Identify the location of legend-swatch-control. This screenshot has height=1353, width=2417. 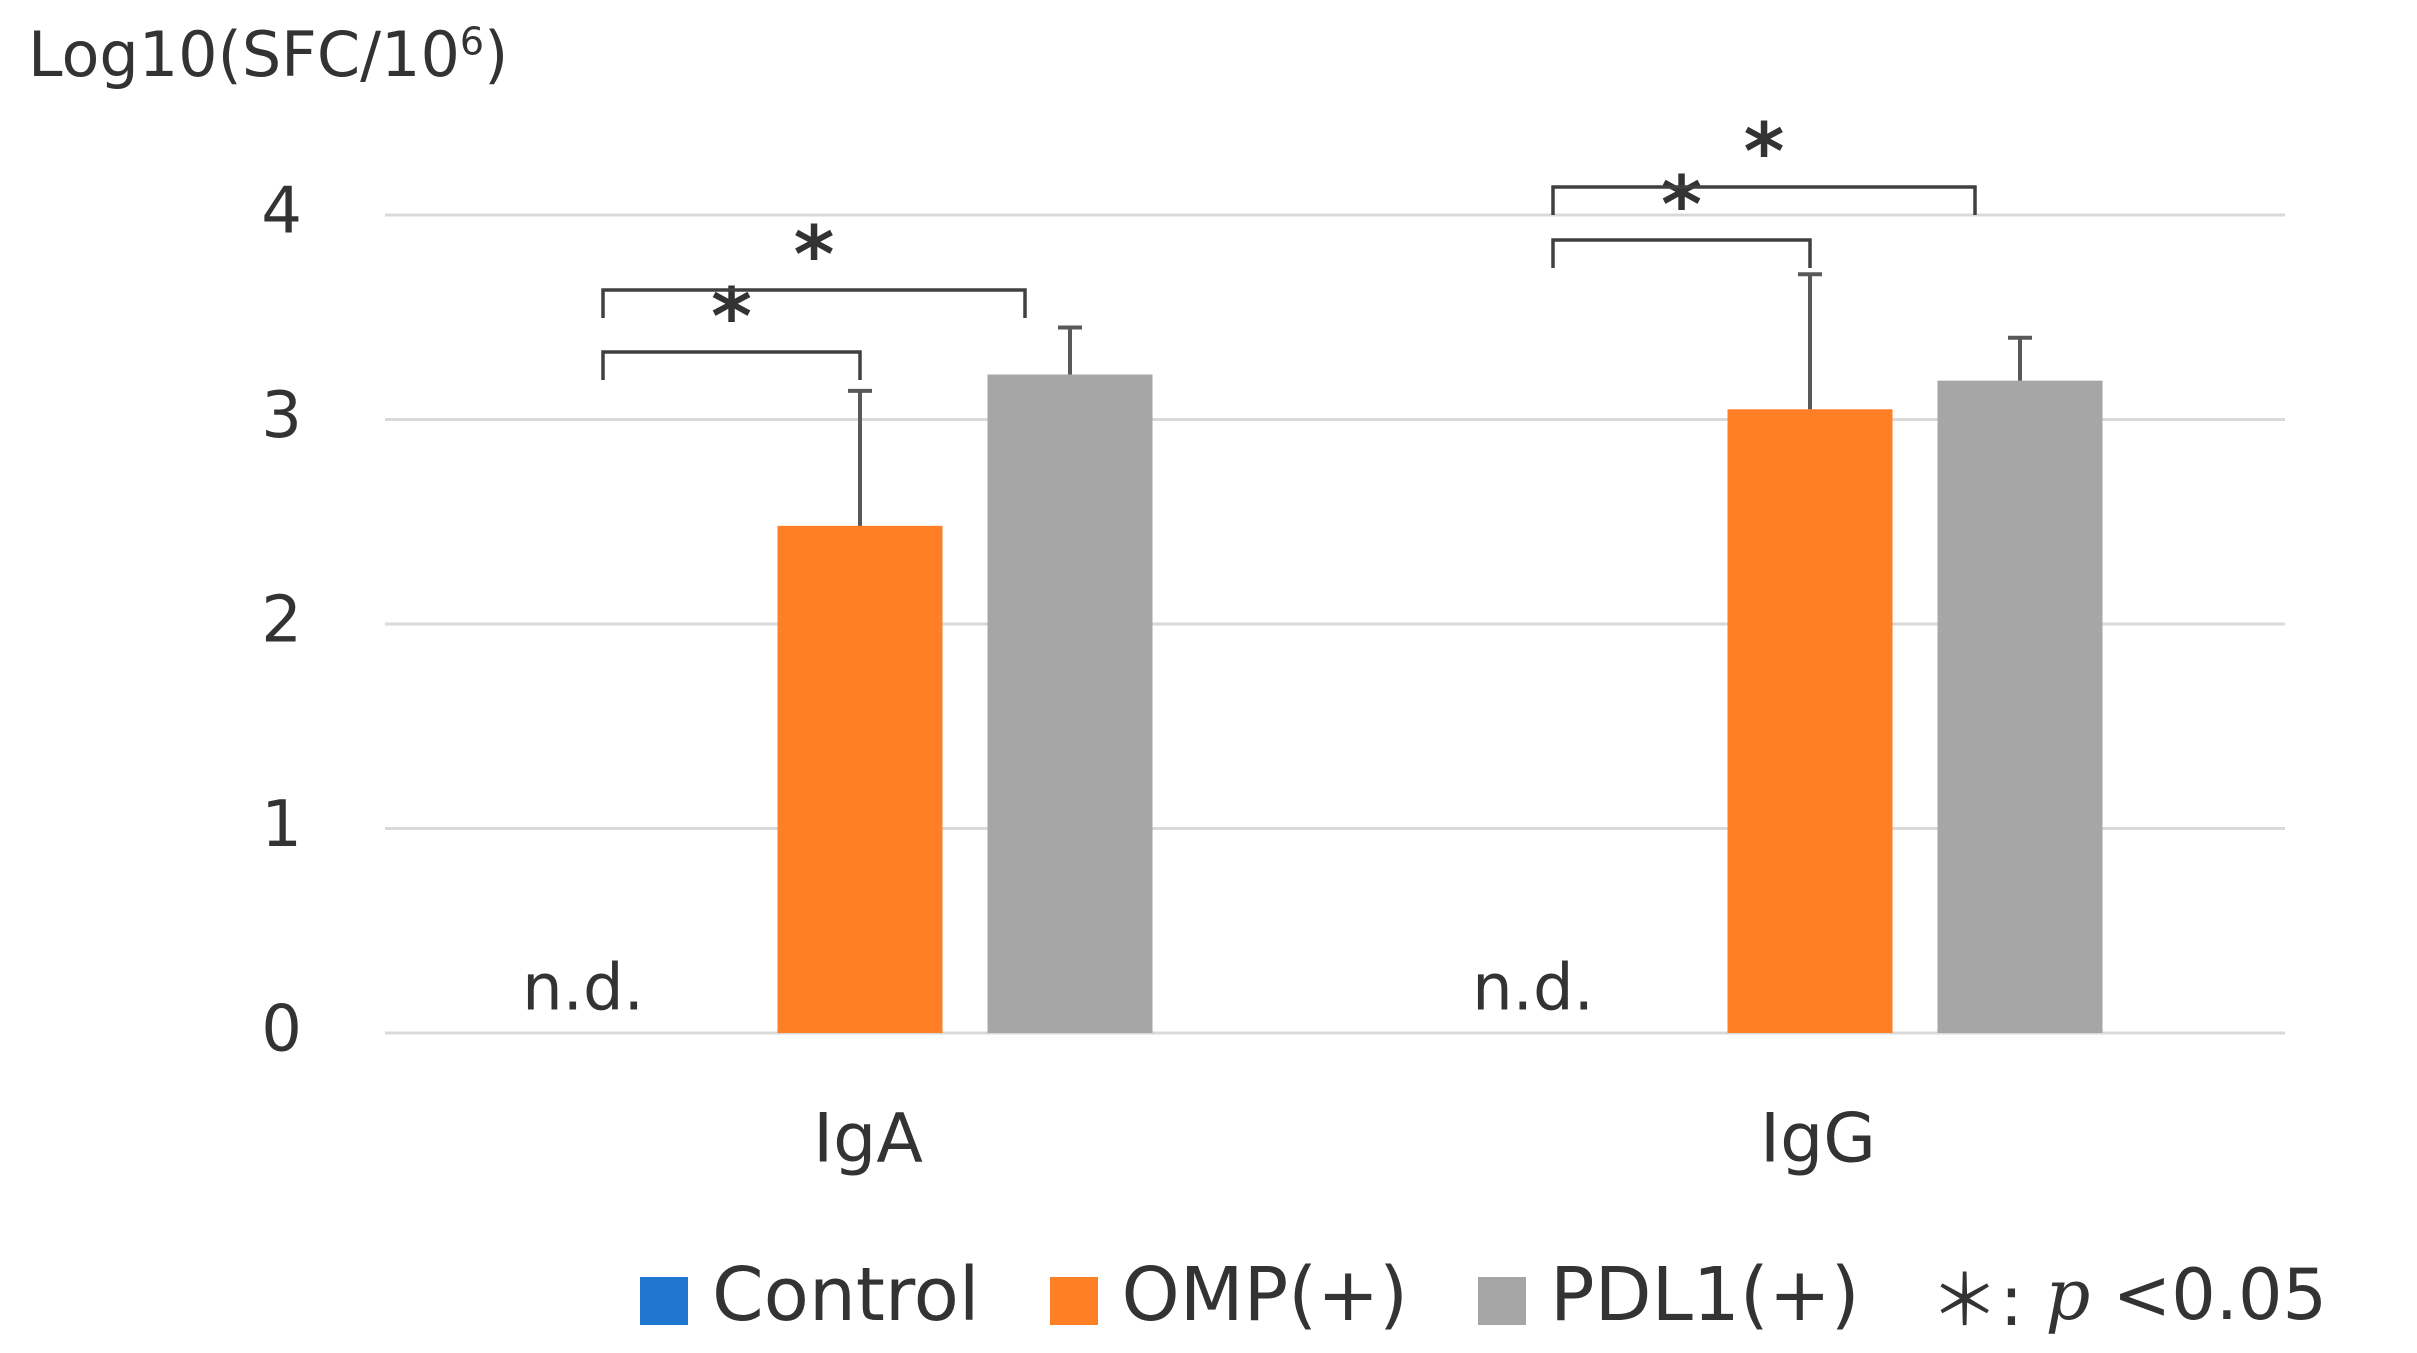
(664, 1301).